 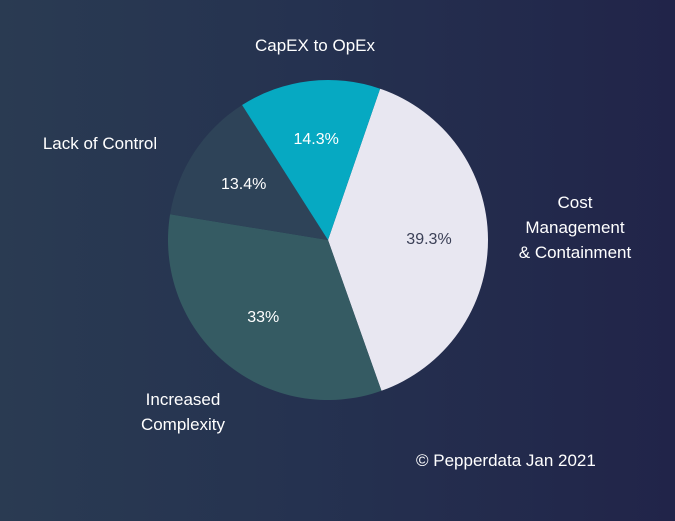 What do you see at coordinates (575, 227) in the screenshot?
I see `label-cost-management: Cost Management & Containment` at bounding box center [575, 227].